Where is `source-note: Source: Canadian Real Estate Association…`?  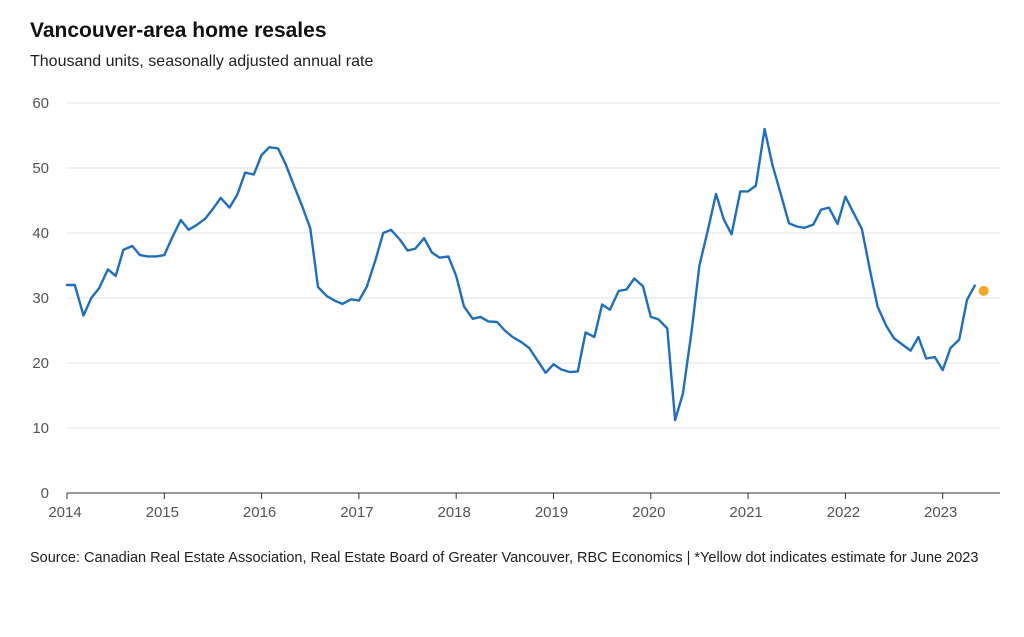 source-note: Source: Canadian Real Estate Association… is located at coordinates (504, 558).